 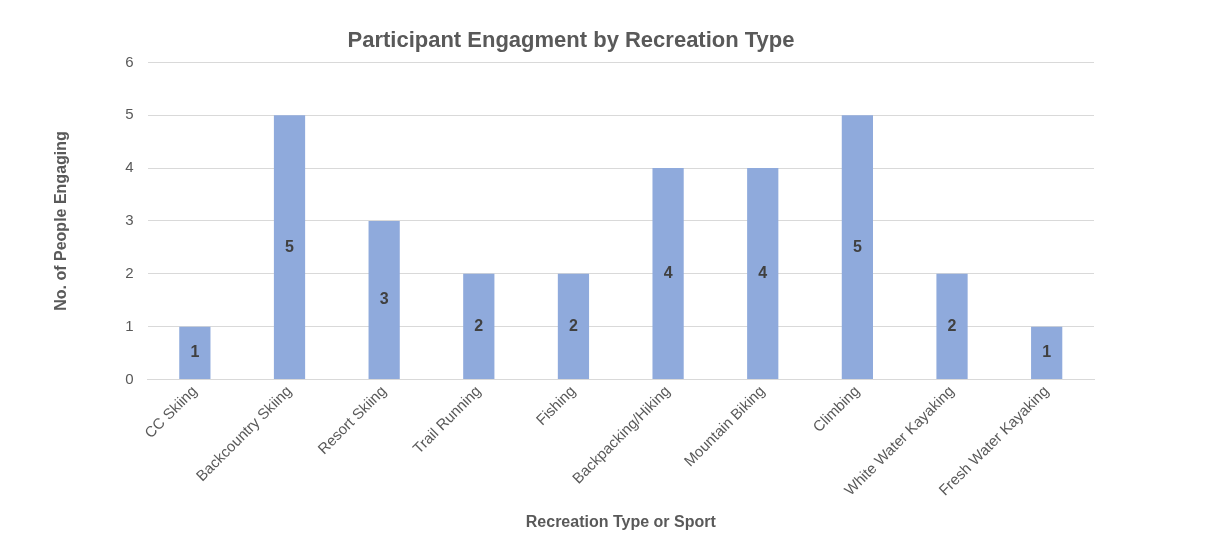 What do you see at coordinates (129, 220) in the screenshot?
I see `y-tick-label: 3` at bounding box center [129, 220].